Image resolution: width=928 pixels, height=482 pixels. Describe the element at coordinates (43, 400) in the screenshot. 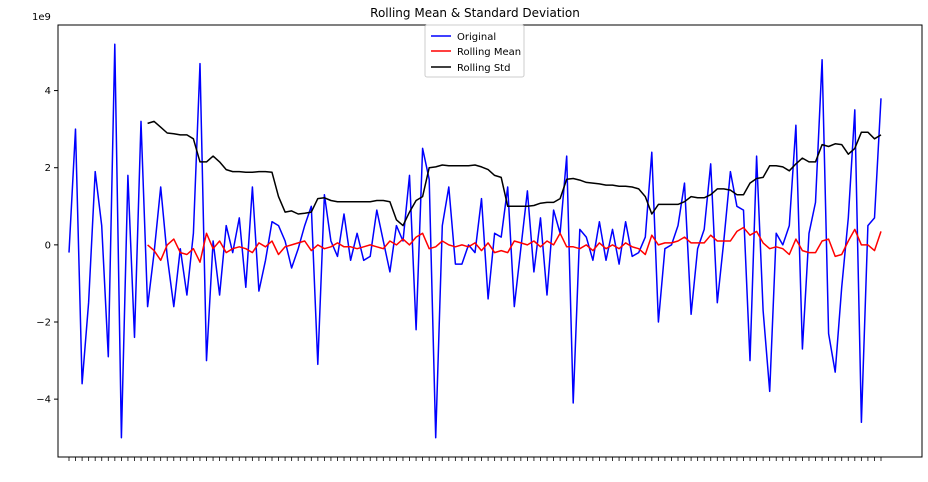

I see `y-tick-label: −4` at that location.